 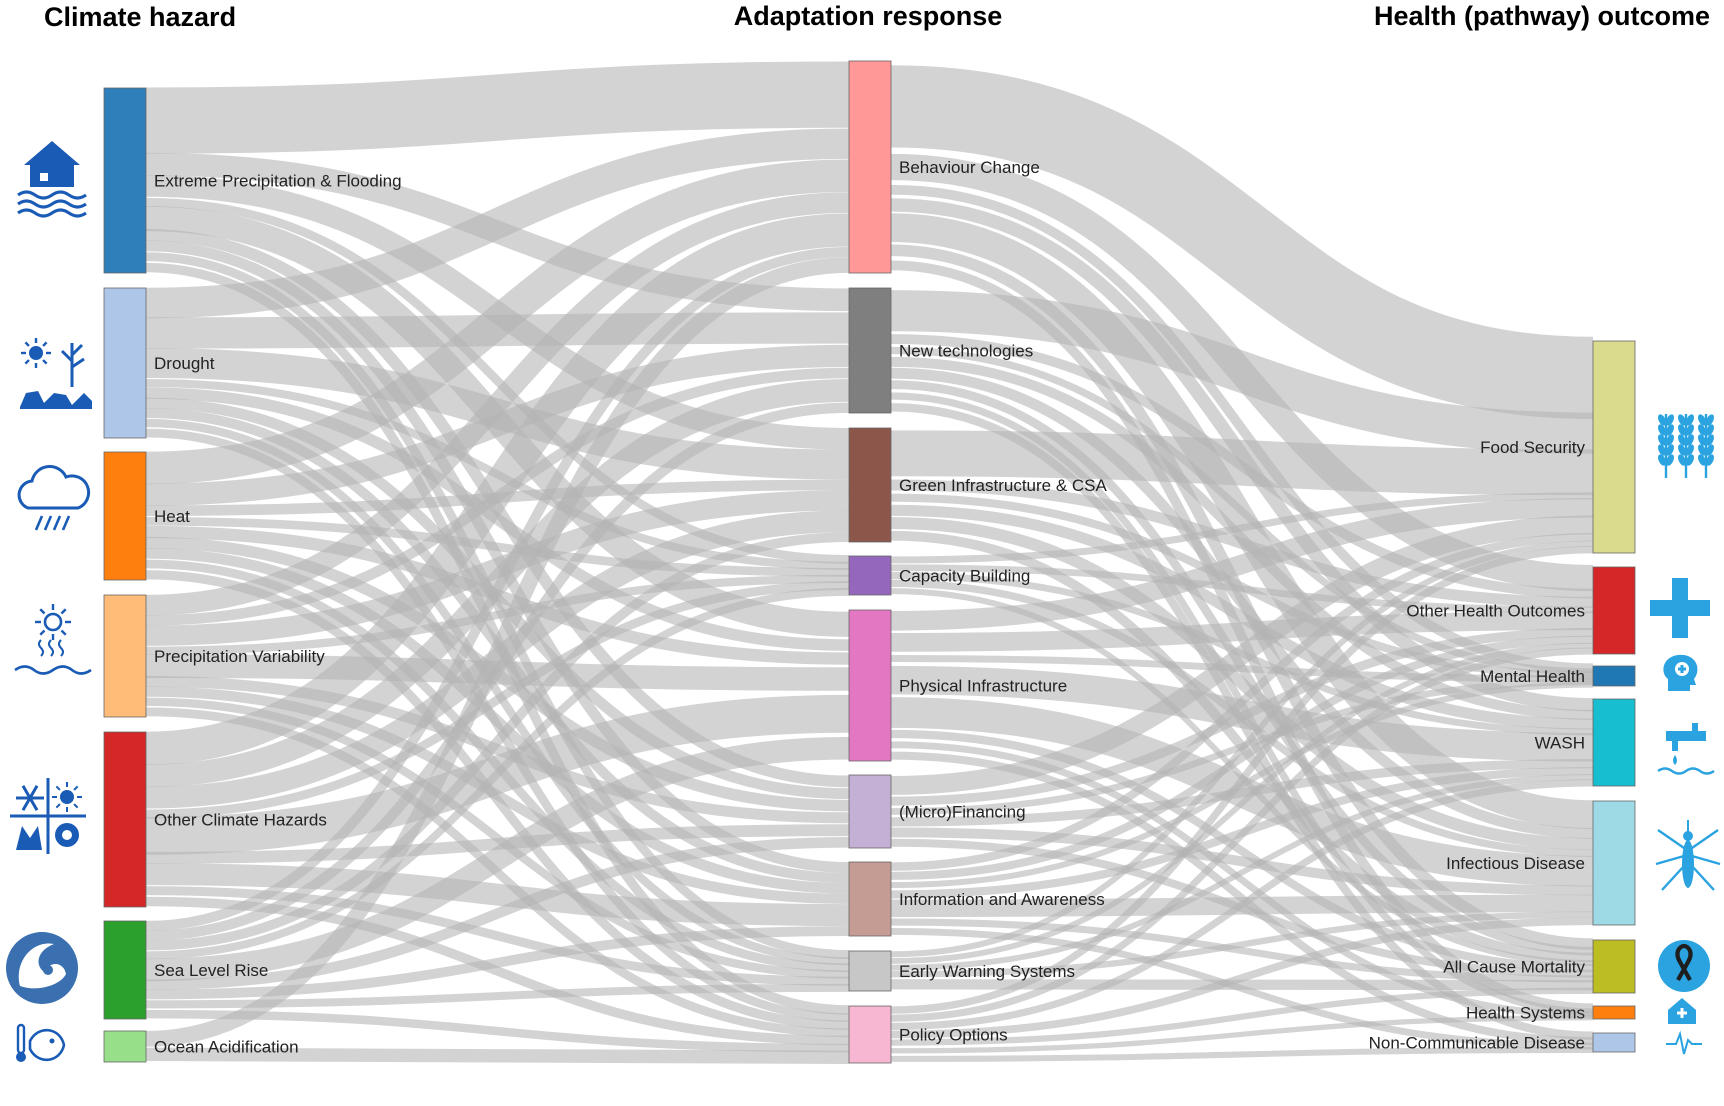 What do you see at coordinates (1614, 1042) in the screenshot?
I see `outcome-node-non-communicable-disease` at bounding box center [1614, 1042].